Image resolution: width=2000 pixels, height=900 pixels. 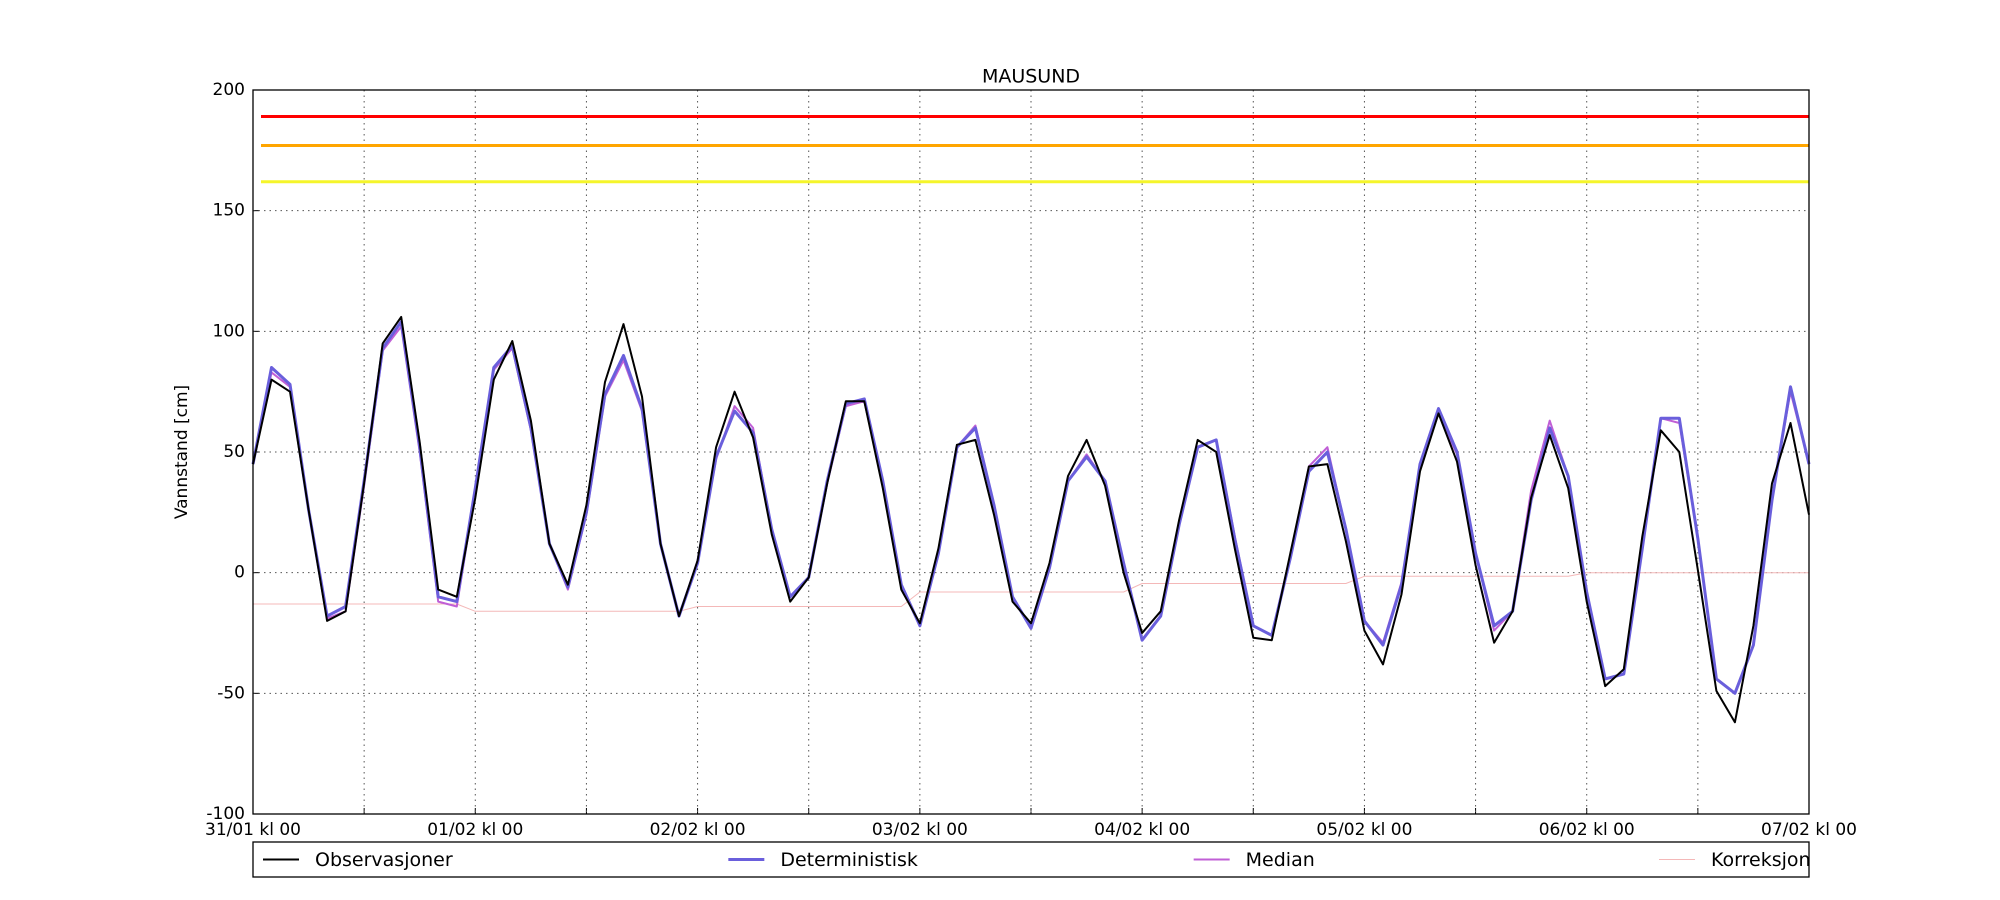 What do you see at coordinates (229, 90) in the screenshot?
I see `y-tick-label: 200` at bounding box center [229, 90].